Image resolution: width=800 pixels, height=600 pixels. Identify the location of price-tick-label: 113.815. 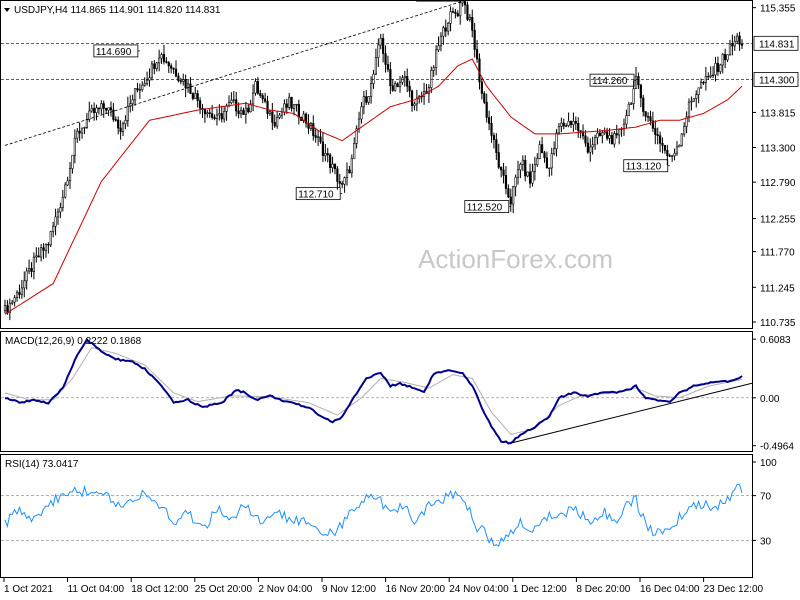
(778, 113).